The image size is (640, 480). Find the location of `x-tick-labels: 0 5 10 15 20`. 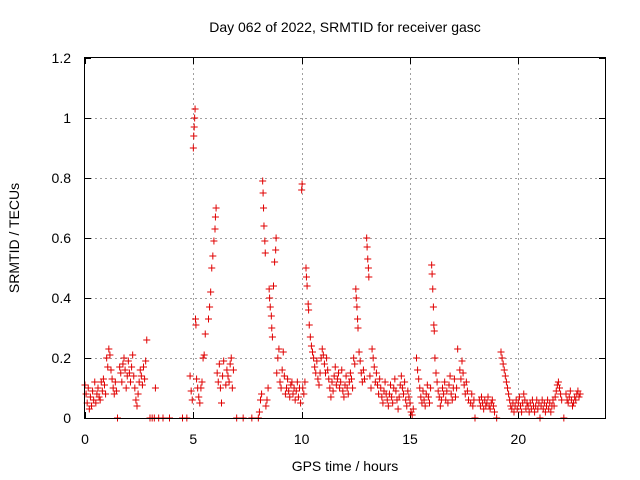

x-tick-labels: 0 5 10 15 20 is located at coordinates (303, 439).